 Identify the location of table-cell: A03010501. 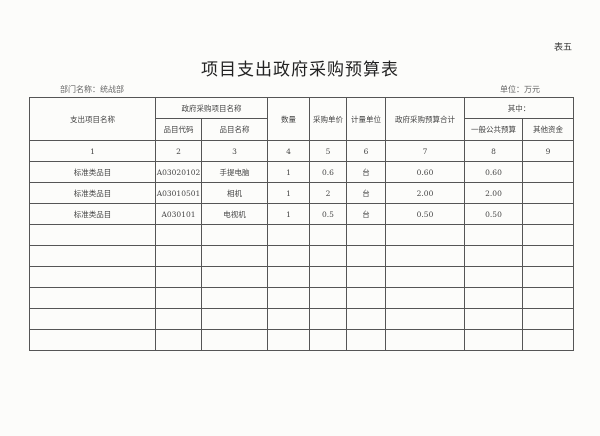
(178, 193).